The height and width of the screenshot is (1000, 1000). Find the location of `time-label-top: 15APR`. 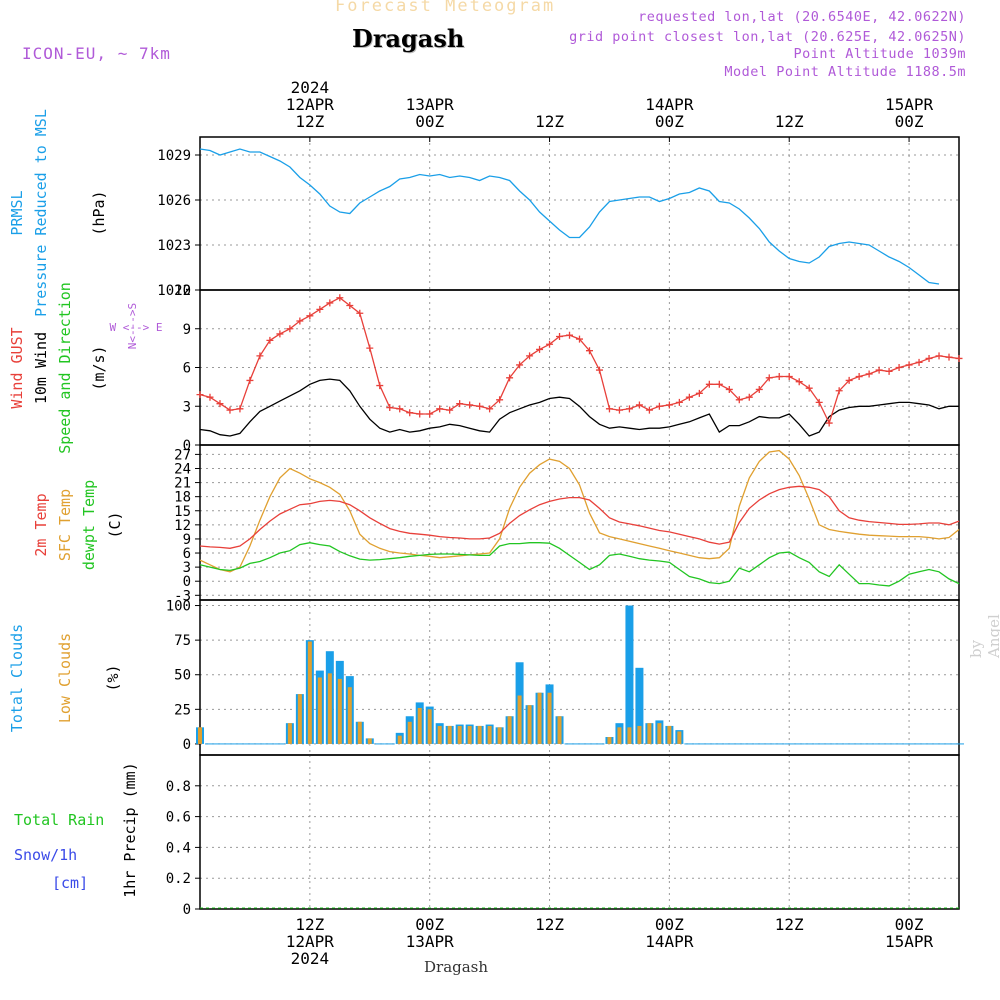

time-label-top: 15APR is located at coordinates (909, 104).